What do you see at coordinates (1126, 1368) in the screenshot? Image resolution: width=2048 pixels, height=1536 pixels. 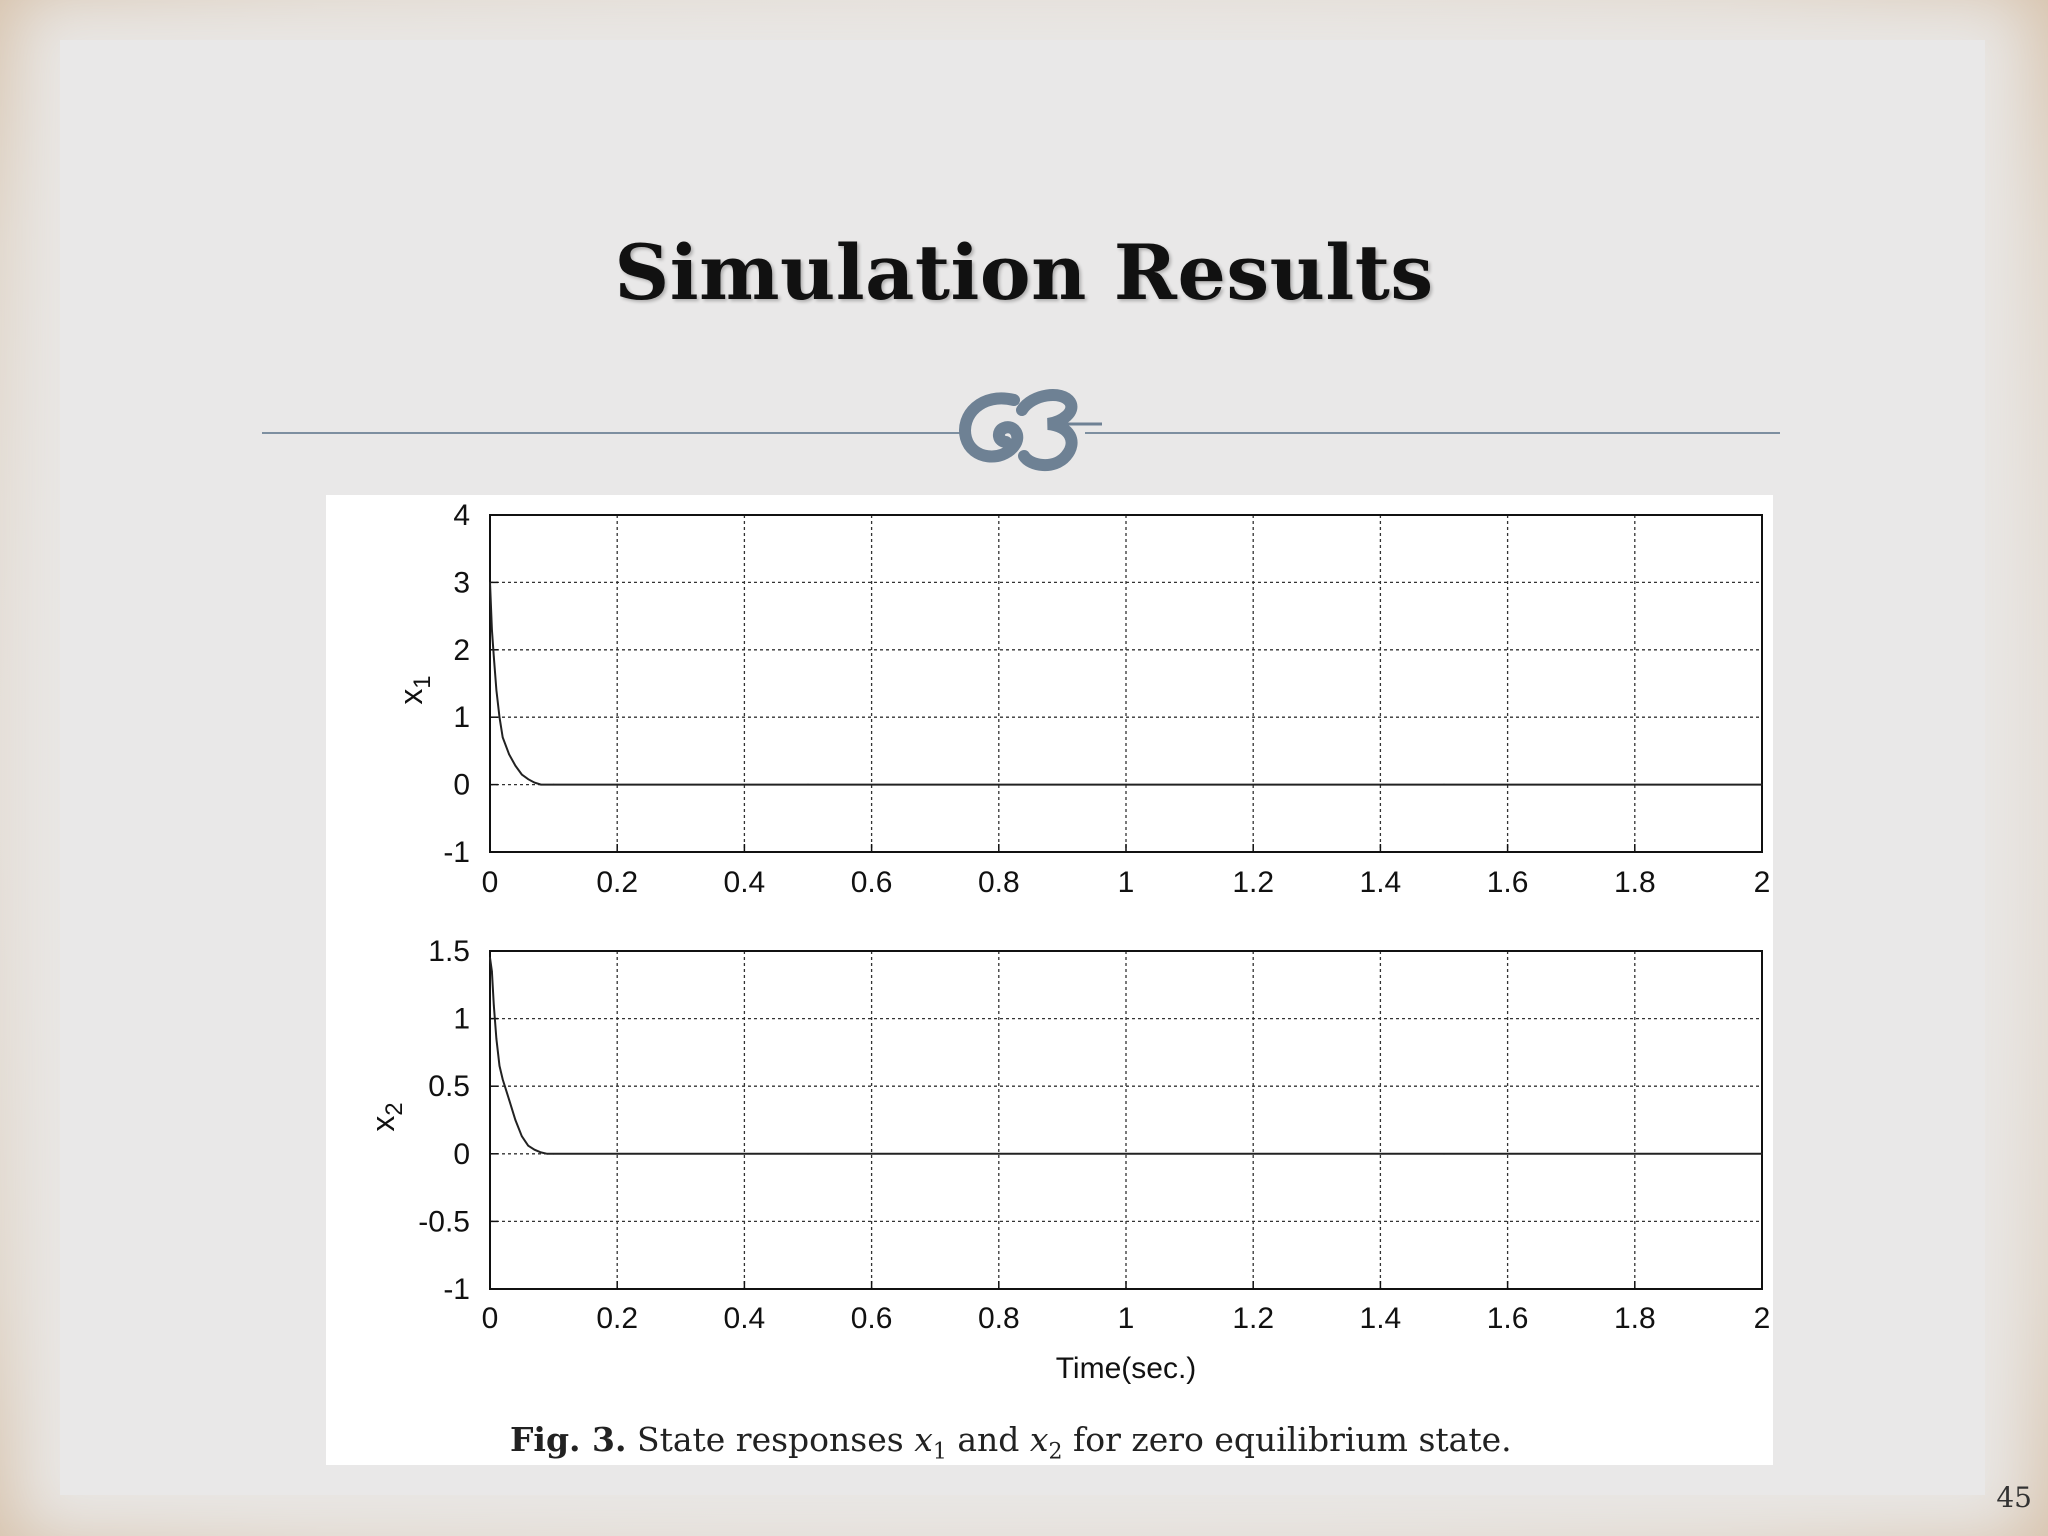 I see `plot2-x-axis-label: Time(sec.)` at bounding box center [1126, 1368].